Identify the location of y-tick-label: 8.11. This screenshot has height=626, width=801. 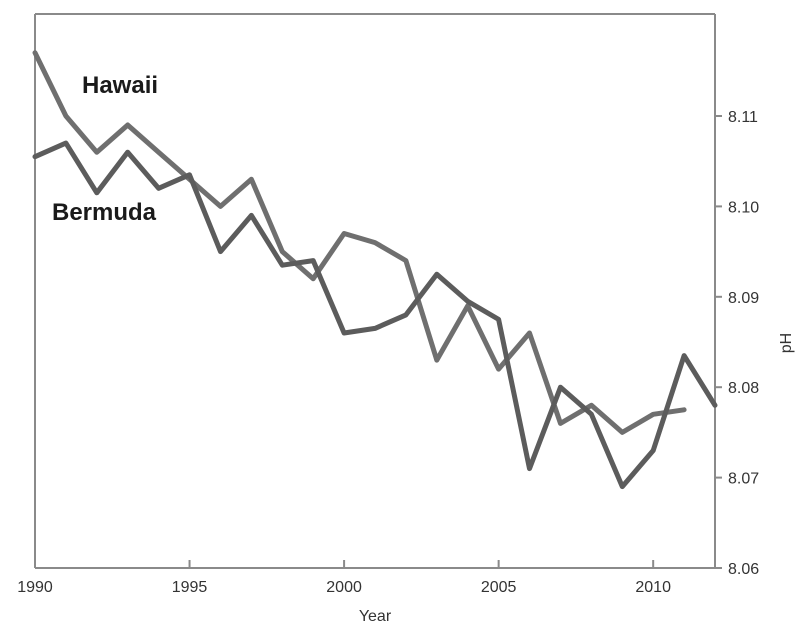
(743, 117).